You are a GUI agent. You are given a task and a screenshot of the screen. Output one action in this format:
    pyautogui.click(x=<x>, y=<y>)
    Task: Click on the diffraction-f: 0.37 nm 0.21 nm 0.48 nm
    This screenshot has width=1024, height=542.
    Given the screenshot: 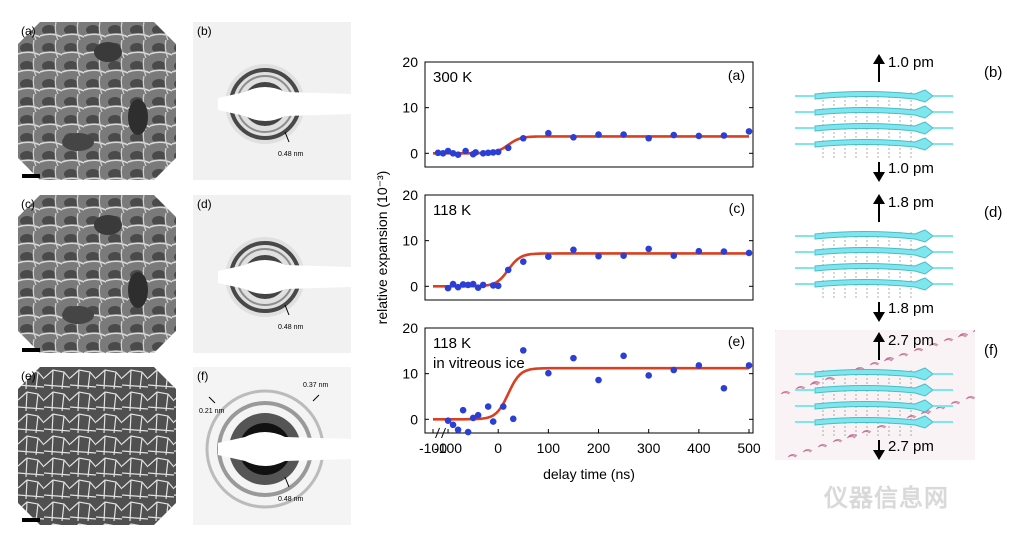 What is the action you would take?
    pyautogui.click(x=272, y=446)
    